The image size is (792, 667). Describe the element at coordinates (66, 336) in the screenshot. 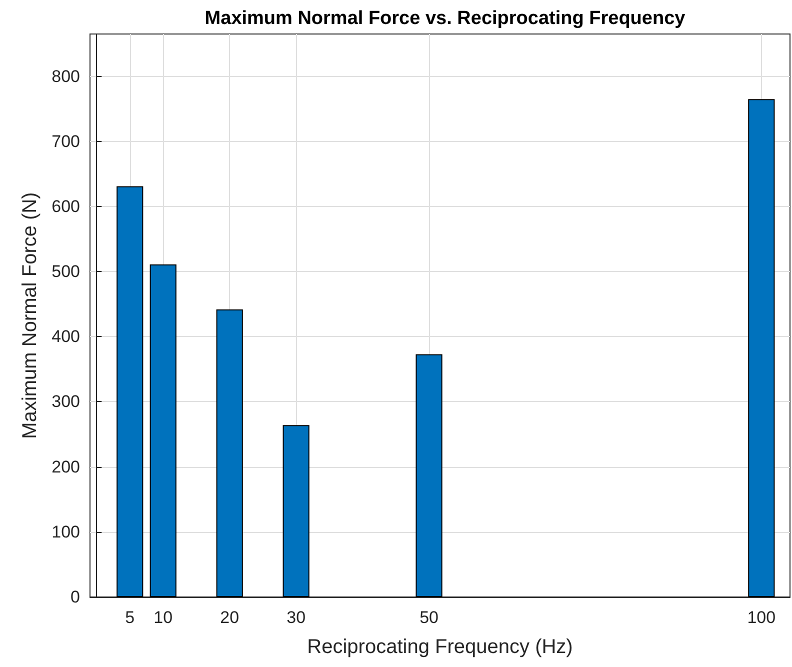

I see `y-tick-label: 400` at that location.